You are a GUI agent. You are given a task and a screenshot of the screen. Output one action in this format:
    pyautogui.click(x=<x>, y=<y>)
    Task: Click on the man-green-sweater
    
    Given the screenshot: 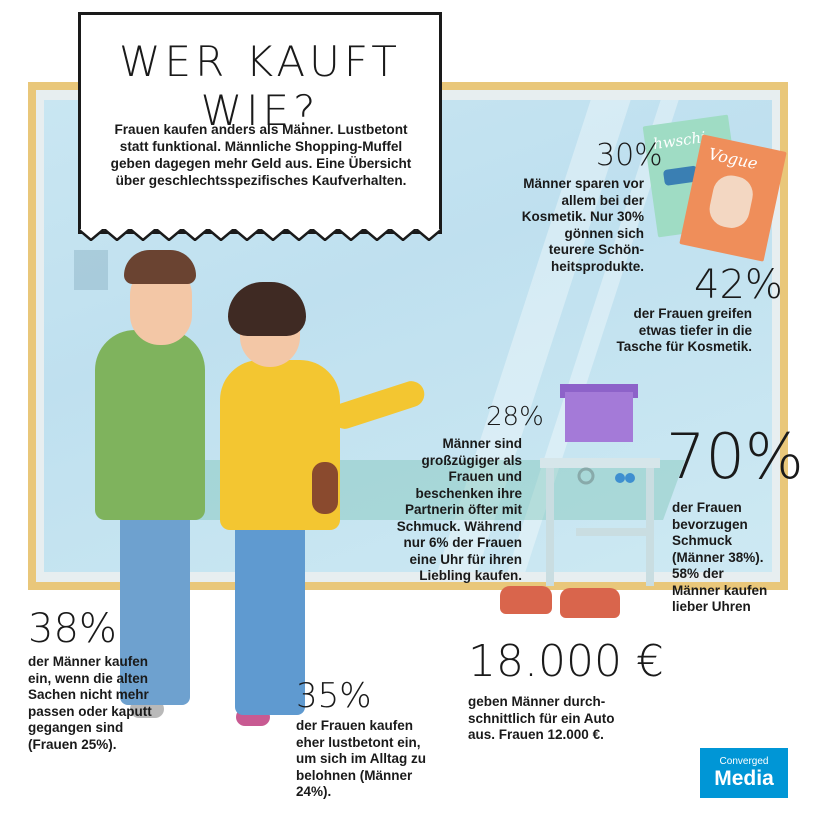 What is the action you would take?
    pyautogui.click(x=150, y=425)
    